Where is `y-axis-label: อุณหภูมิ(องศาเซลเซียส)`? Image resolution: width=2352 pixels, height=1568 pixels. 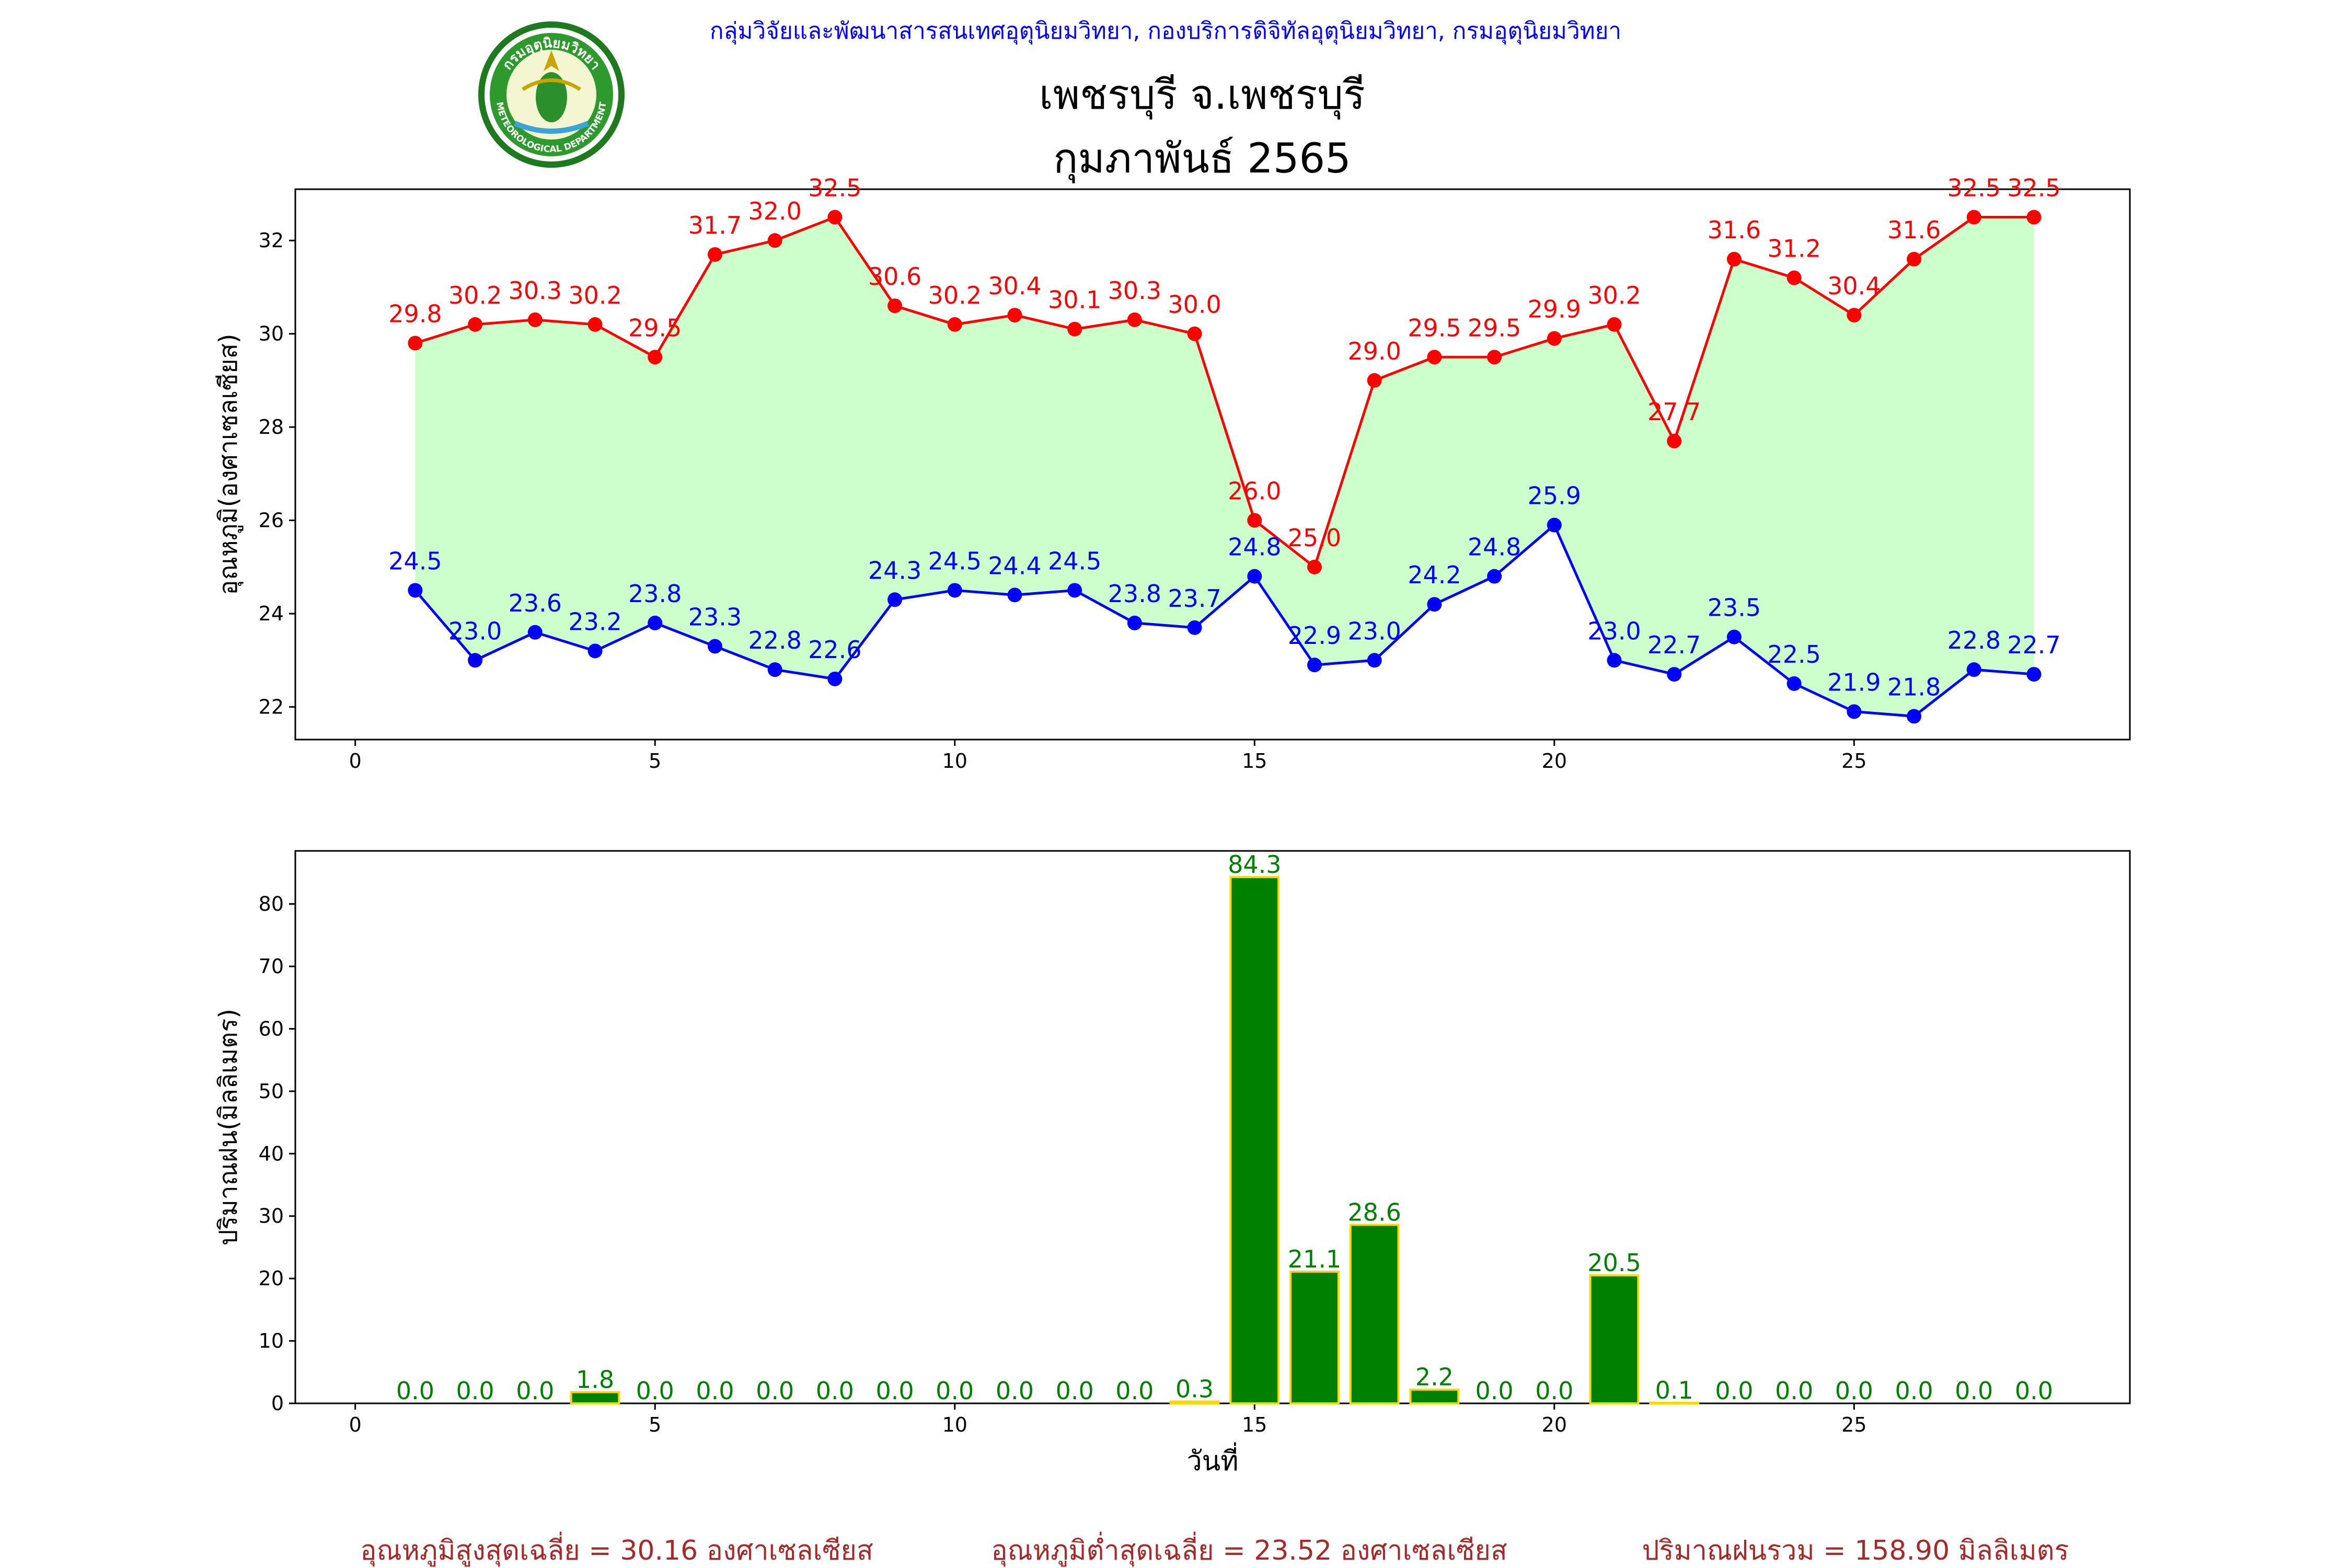 y-axis-label: อุณหภูมิ(องศาเซลเซียส) is located at coordinates (229, 464).